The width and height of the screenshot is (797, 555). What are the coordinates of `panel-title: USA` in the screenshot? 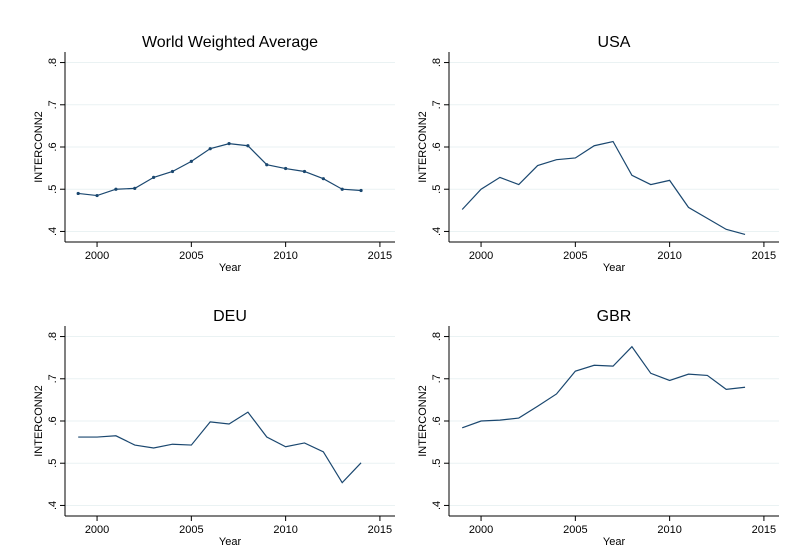 It's located at (614, 42).